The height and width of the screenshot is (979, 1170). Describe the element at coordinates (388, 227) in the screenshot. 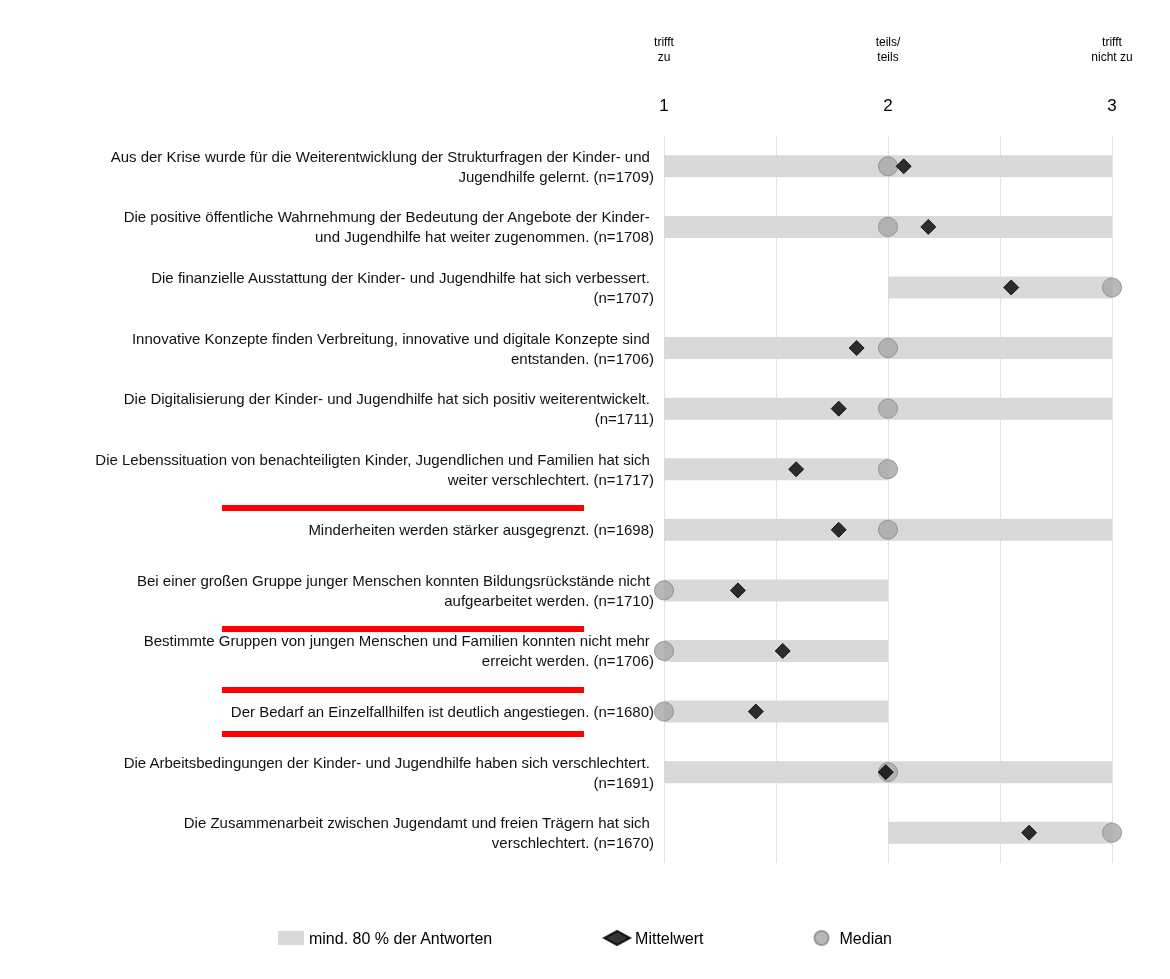

I see `y-tick-label: Die positive öffentliche Wahrnehmung der Bedeutung der Angebote der Kinder- und Jugendhilfe hat weiter zugenommen. (n=1708)` at that location.